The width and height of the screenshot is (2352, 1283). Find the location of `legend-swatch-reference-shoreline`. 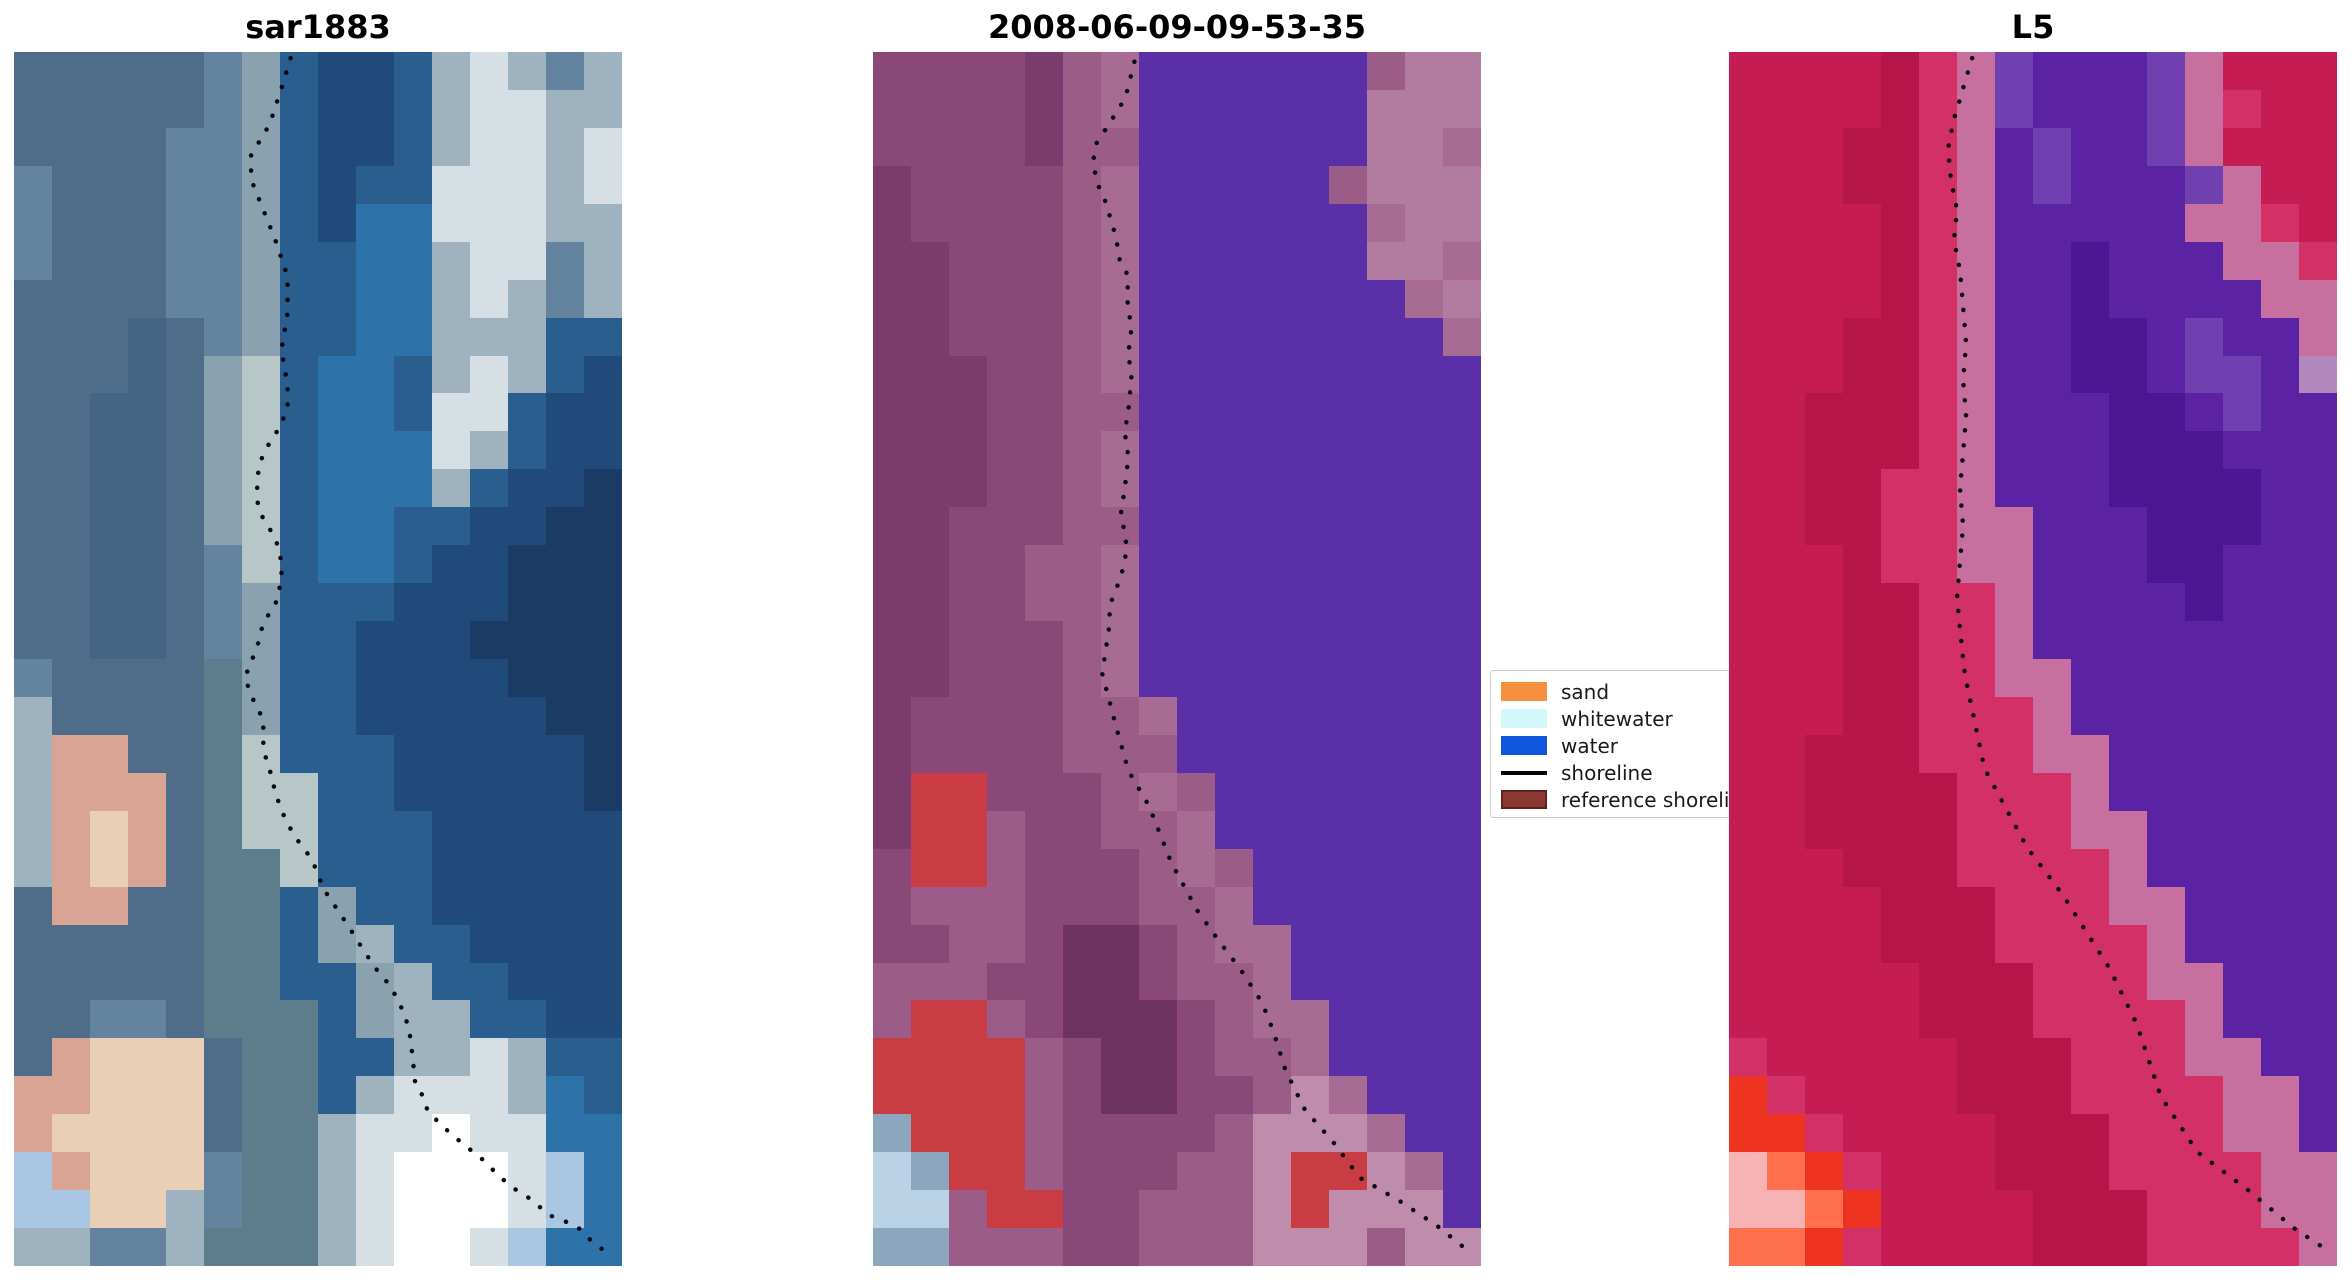

legend-swatch-reference-shoreline is located at coordinates (1524, 799).